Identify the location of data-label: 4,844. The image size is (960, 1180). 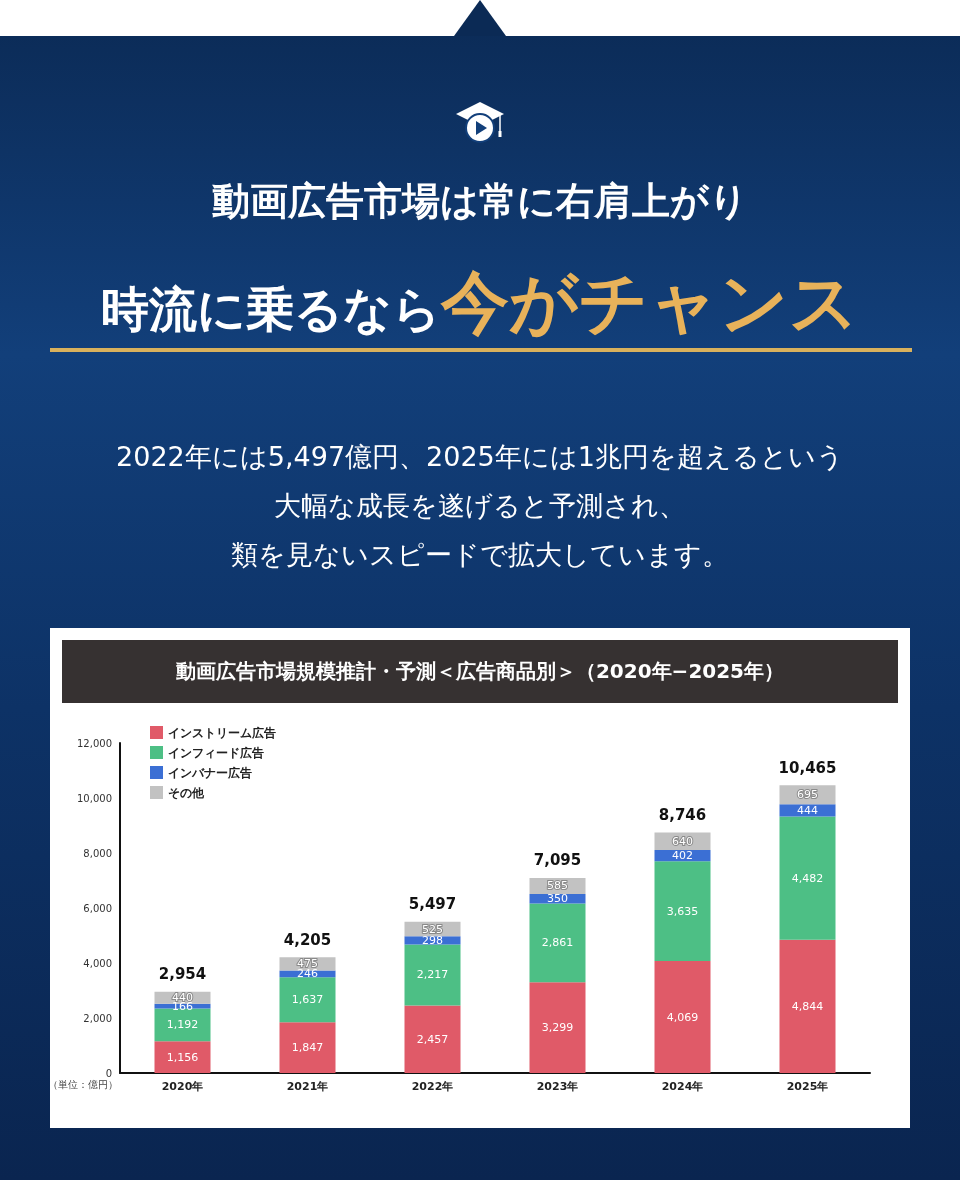
(807, 1006).